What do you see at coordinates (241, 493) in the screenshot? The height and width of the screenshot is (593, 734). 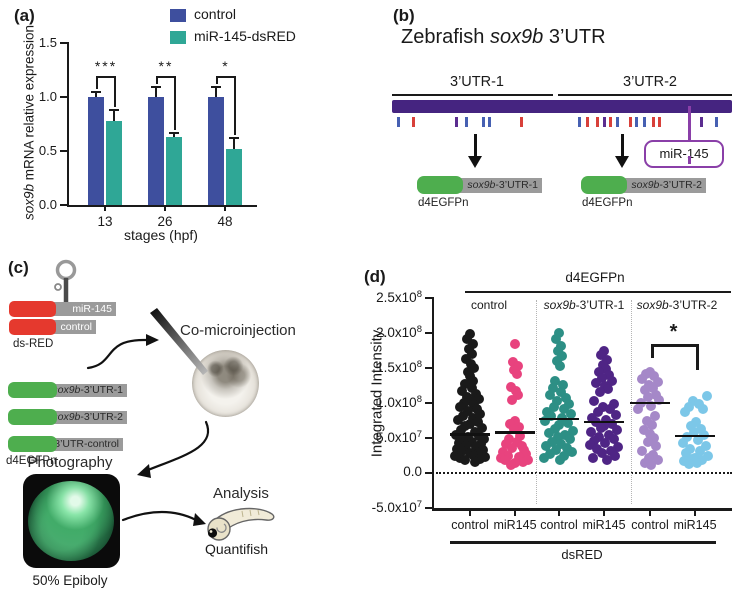 I see `analysis-step-label: Analysis` at bounding box center [241, 493].